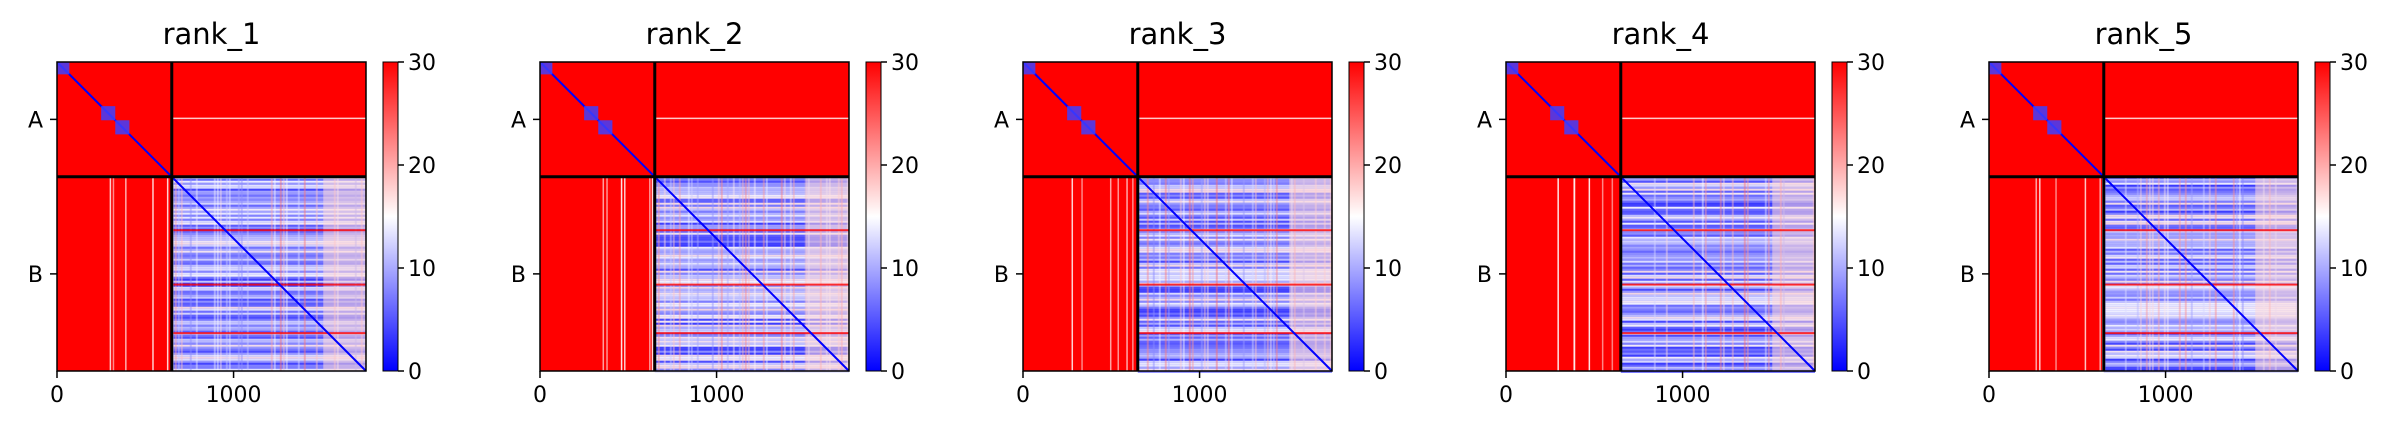  Describe the element at coordinates (1506, 395) in the screenshot. I see `x-tick-label: 0` at that location.